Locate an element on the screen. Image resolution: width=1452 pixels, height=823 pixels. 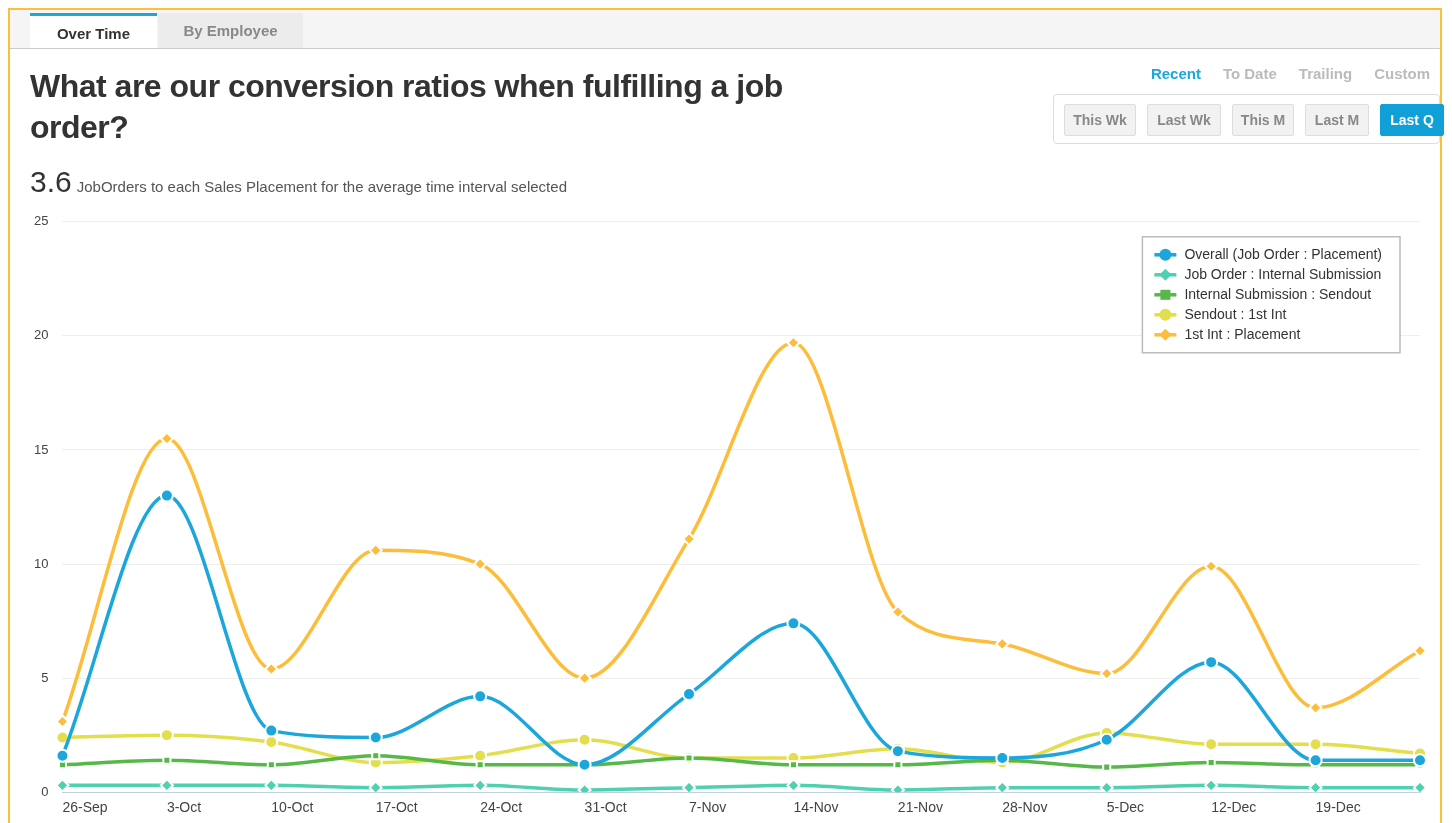
x-tick-label: 5-Dec is located at coordinates (1125, 807).